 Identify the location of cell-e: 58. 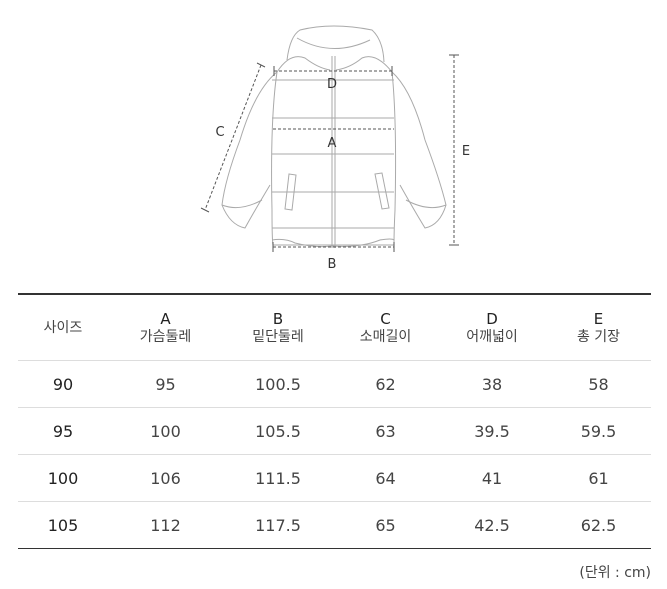
(598, 384).